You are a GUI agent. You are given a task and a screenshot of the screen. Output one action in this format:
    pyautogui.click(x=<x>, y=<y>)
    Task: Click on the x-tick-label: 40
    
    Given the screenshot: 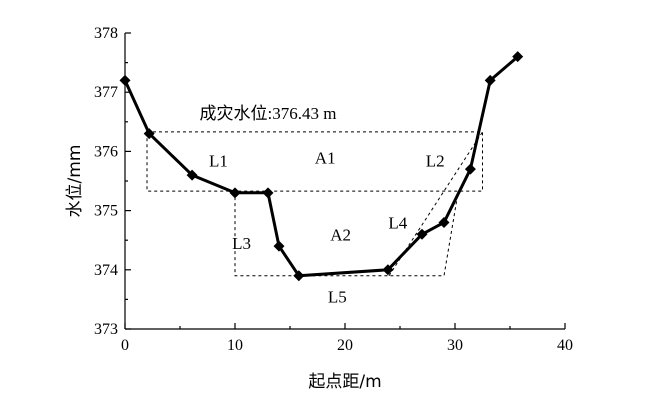 What is the action you would take?
    pyautogui.click(x=565, y=345)
    